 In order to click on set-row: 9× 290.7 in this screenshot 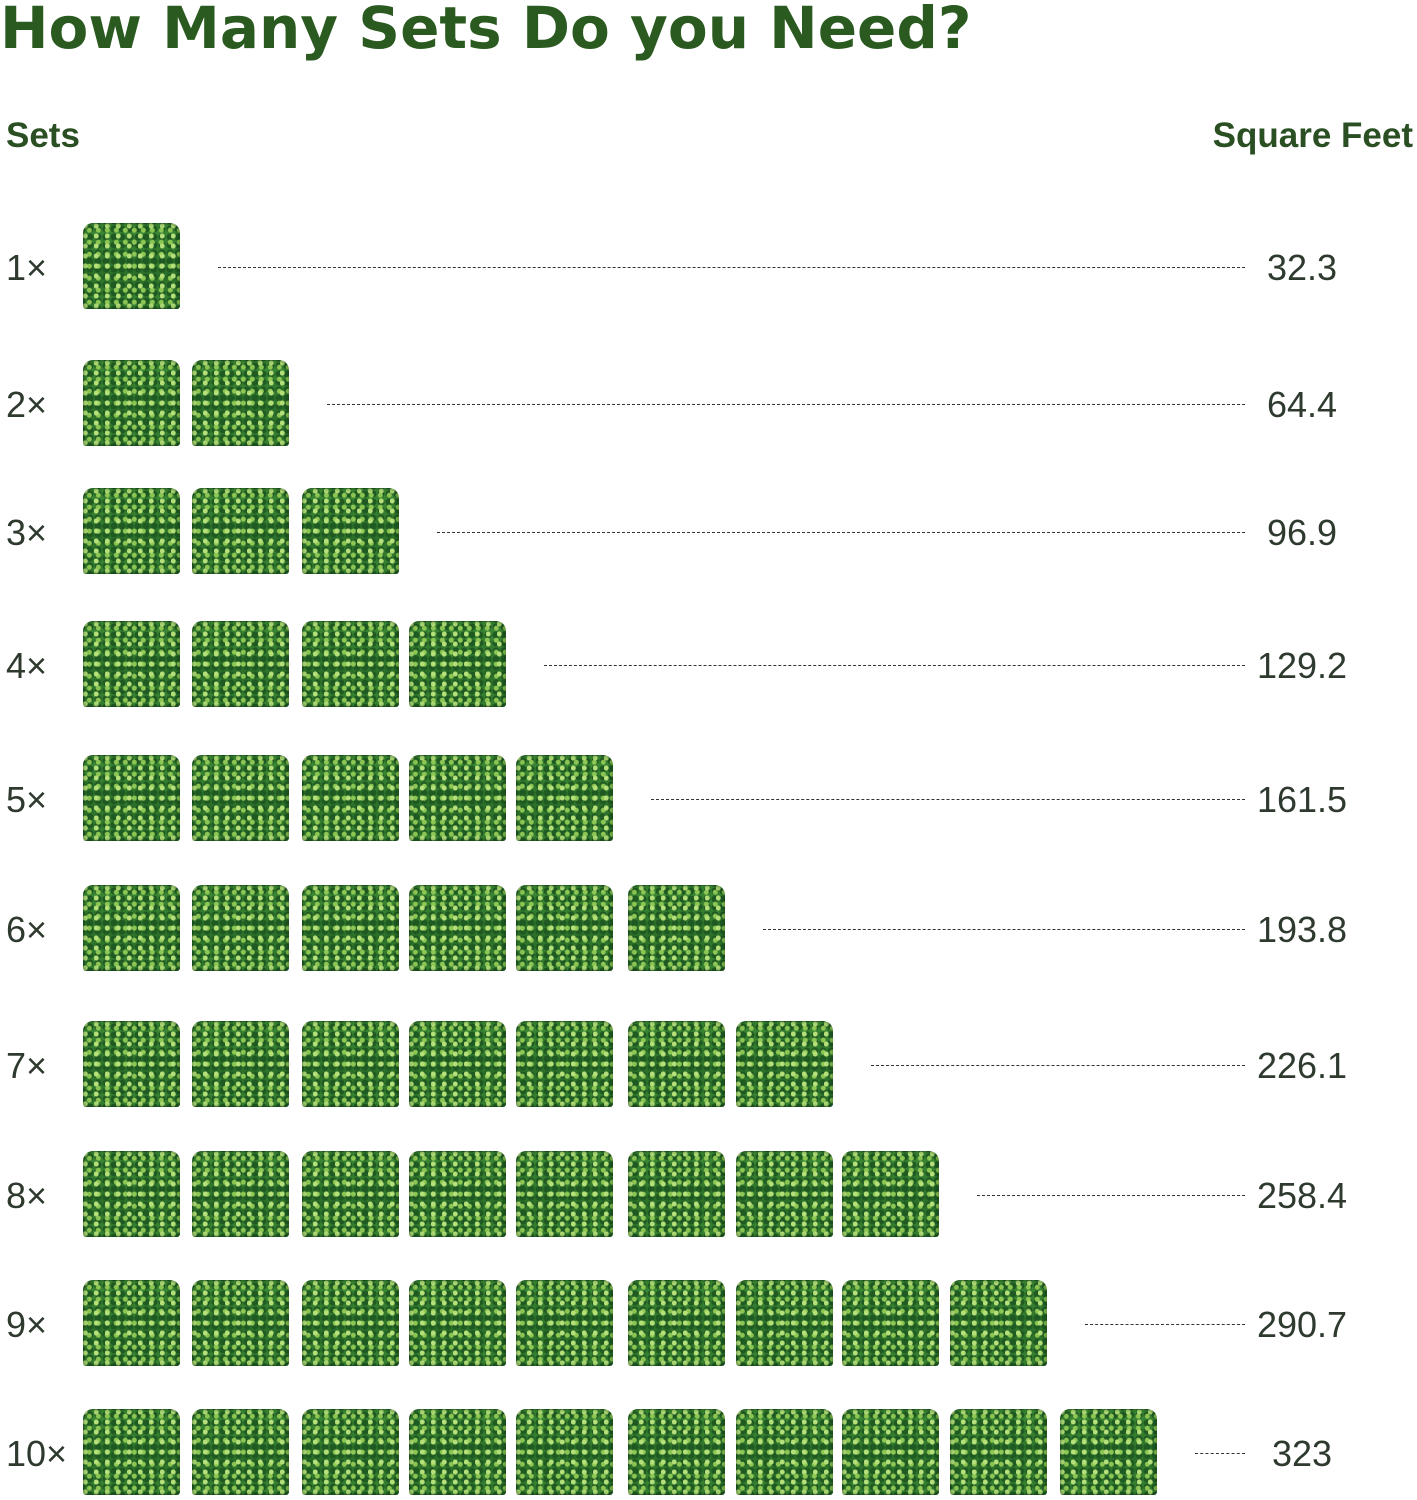, I will do `click(708, 1325)`.